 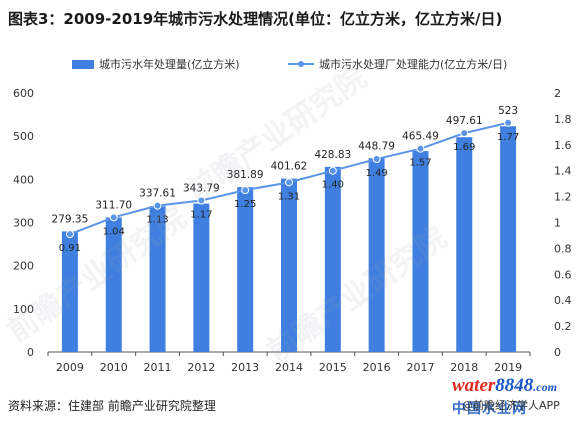 What do you see at coordinates (112, 406) in the screenshot?
I see `source-note: 资料来源：住建部 前瞻产业研究院整理` at bounding box center [112, 406].